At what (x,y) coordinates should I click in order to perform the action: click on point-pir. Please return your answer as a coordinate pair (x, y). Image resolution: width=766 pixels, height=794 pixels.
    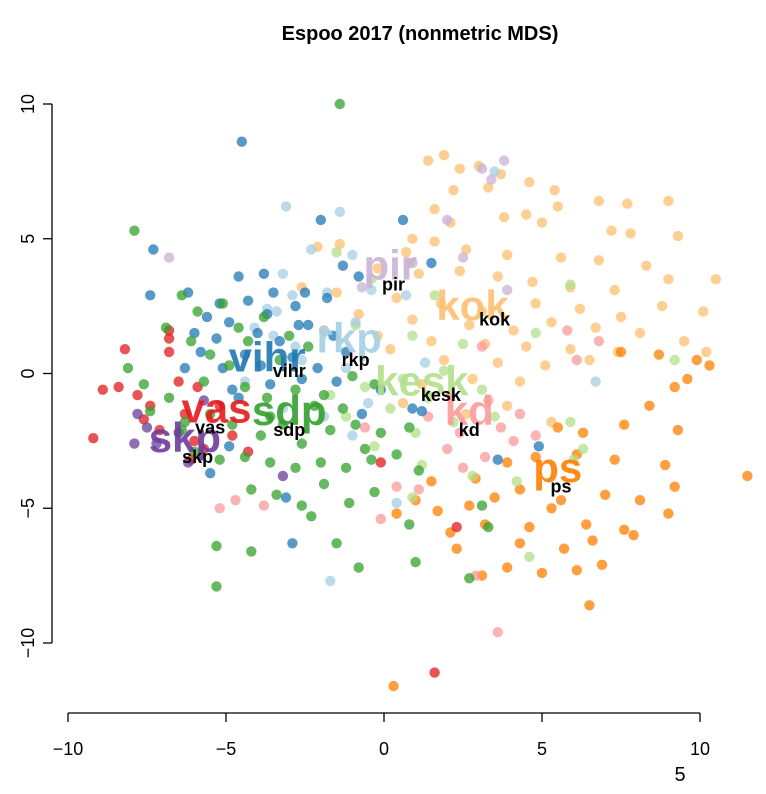
    Looking at the image, I should click on (447, 220).